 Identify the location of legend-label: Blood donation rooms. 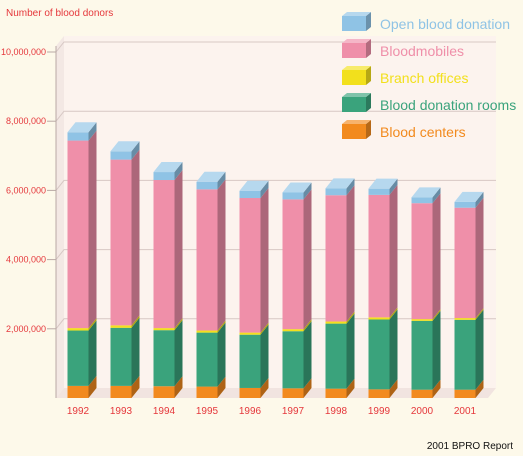
(448, 105).